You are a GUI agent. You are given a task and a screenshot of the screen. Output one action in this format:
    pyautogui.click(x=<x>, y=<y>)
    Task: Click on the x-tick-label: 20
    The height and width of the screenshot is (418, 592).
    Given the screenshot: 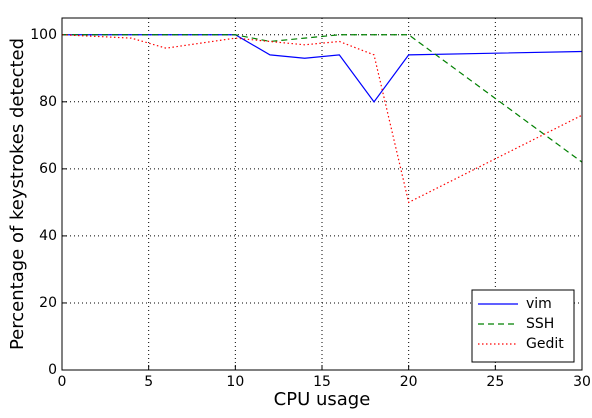 What is the action you would take?
    pyautogui.click(x=409, y=382)
    